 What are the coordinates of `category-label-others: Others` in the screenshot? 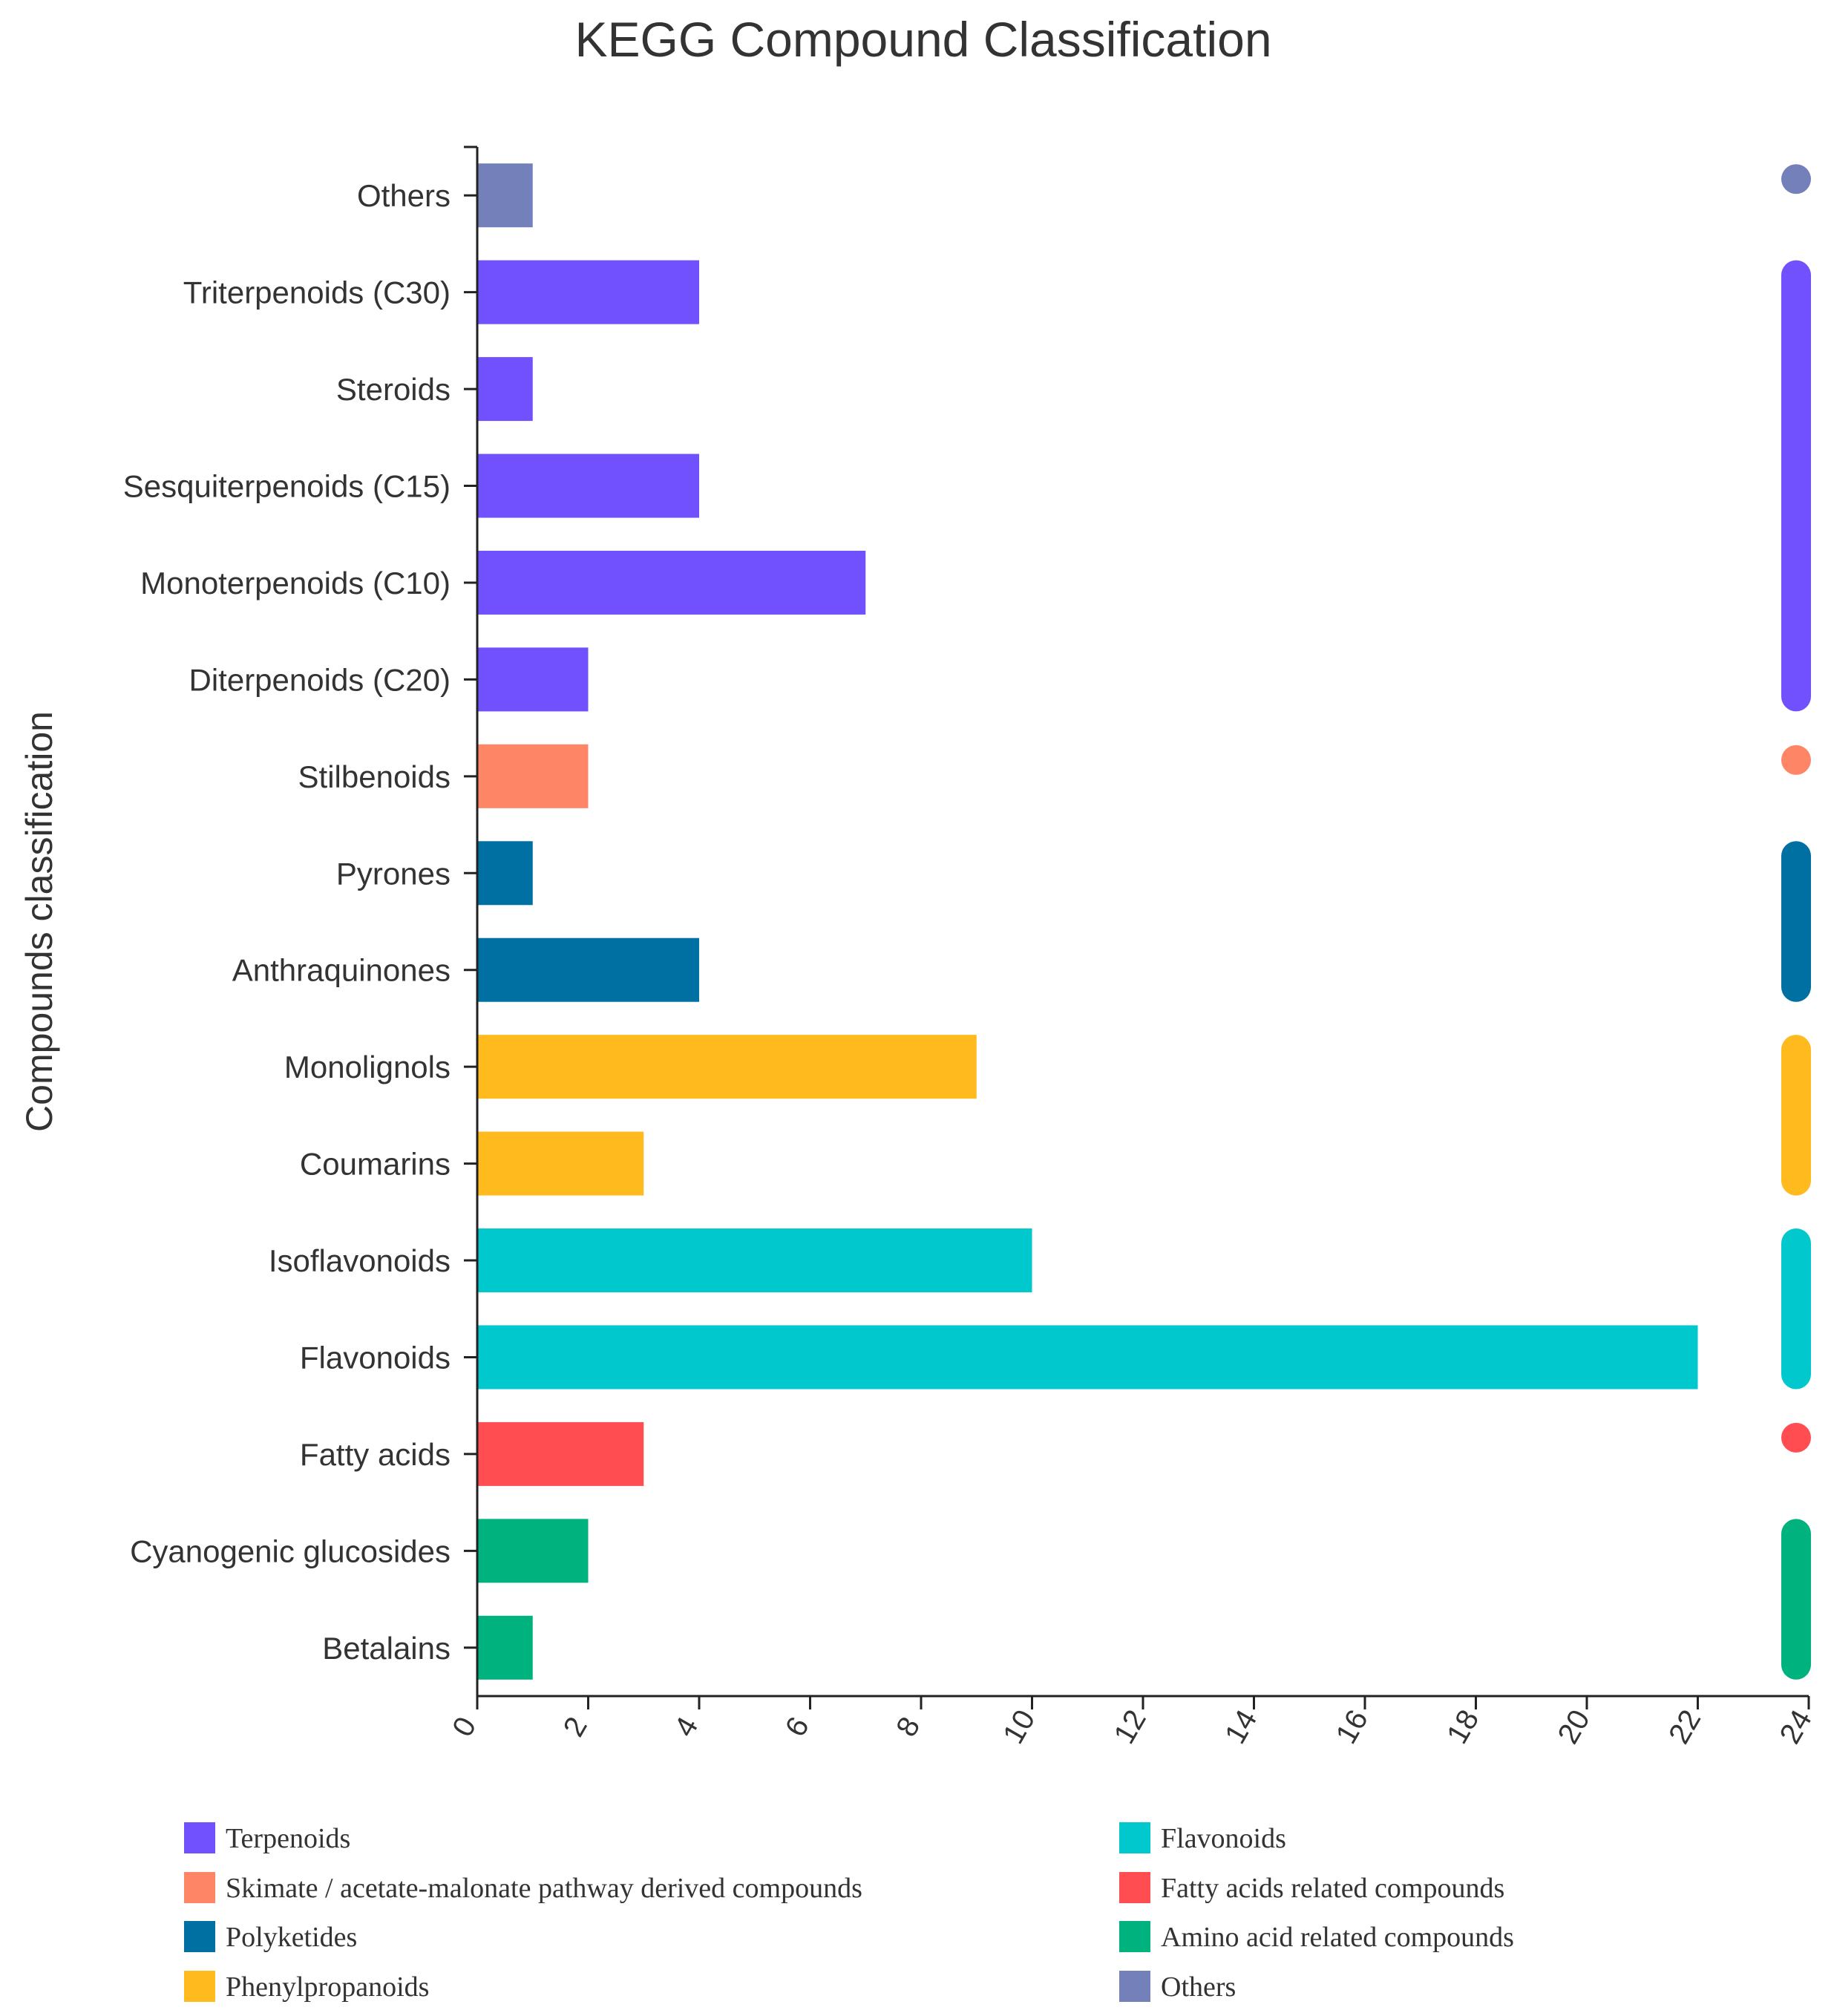 It's located at (404, 196).